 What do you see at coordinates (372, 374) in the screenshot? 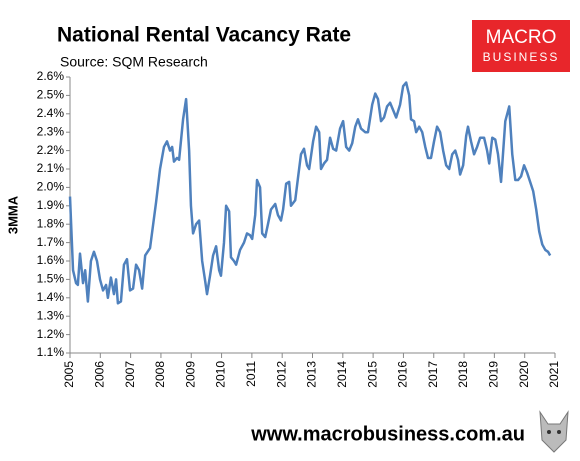
I see `x-tick-label: 2015` at bounding box center [372, 374].